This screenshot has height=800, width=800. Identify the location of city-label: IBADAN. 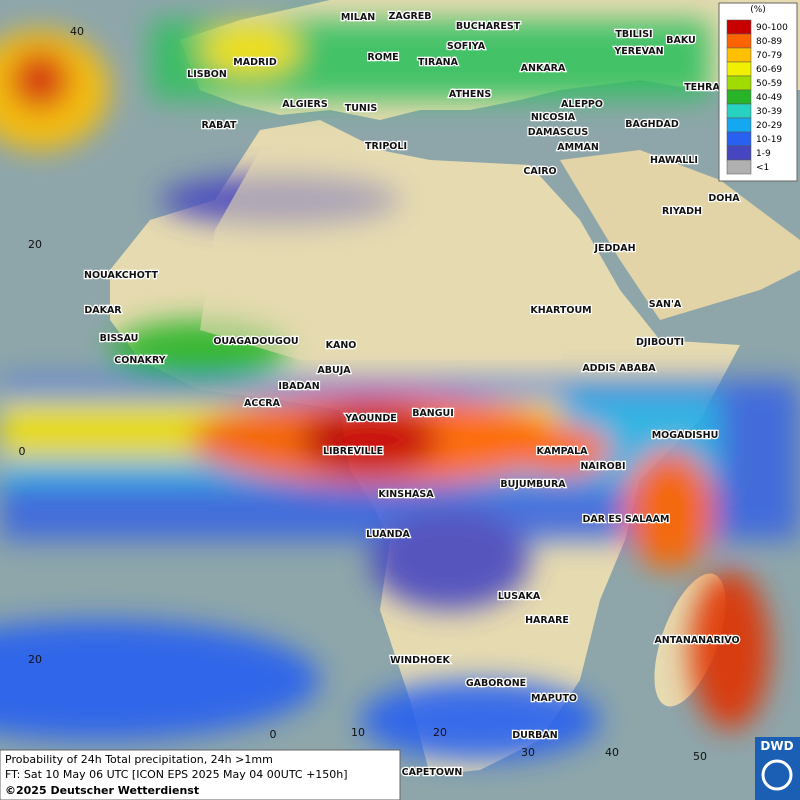
(298, 386).